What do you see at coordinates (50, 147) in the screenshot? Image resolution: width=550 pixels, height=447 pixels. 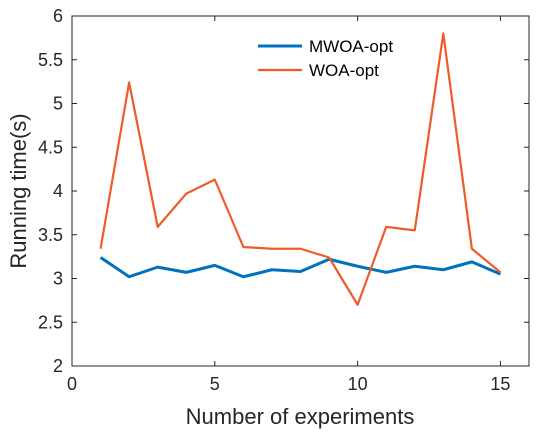 I see `y-tick-label: 4.5` at bounding box center [50, 147].